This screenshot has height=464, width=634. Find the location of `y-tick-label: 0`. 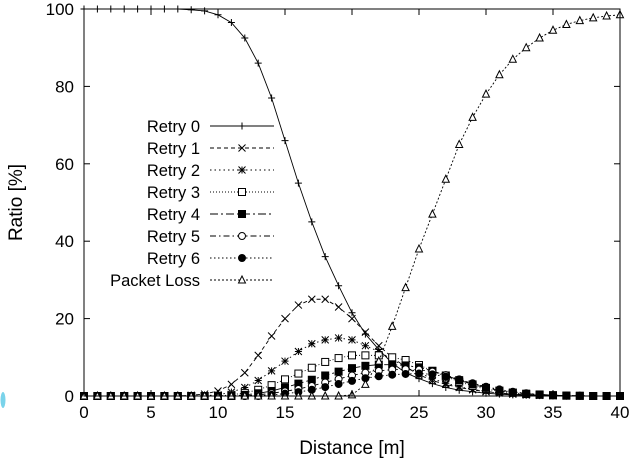

y-tick-label: 0 is located at coordinates (69, 396).